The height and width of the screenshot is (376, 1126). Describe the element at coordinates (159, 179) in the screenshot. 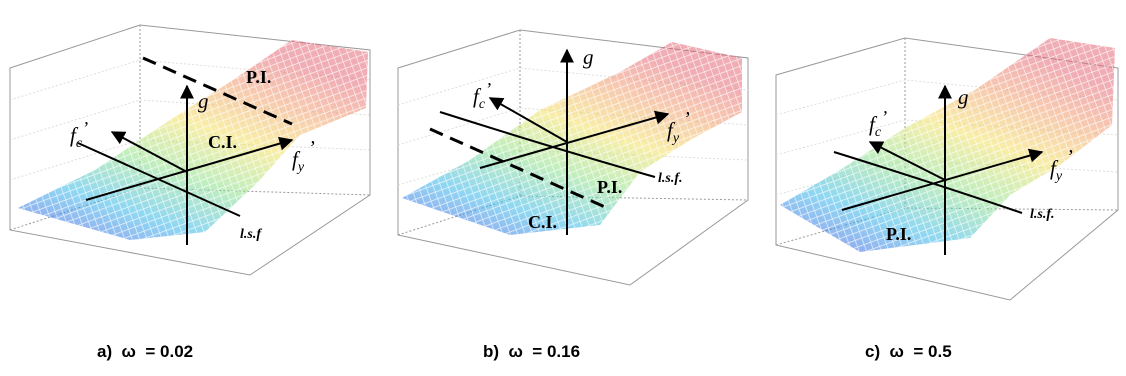

I see `lsf-line-a` at that location.